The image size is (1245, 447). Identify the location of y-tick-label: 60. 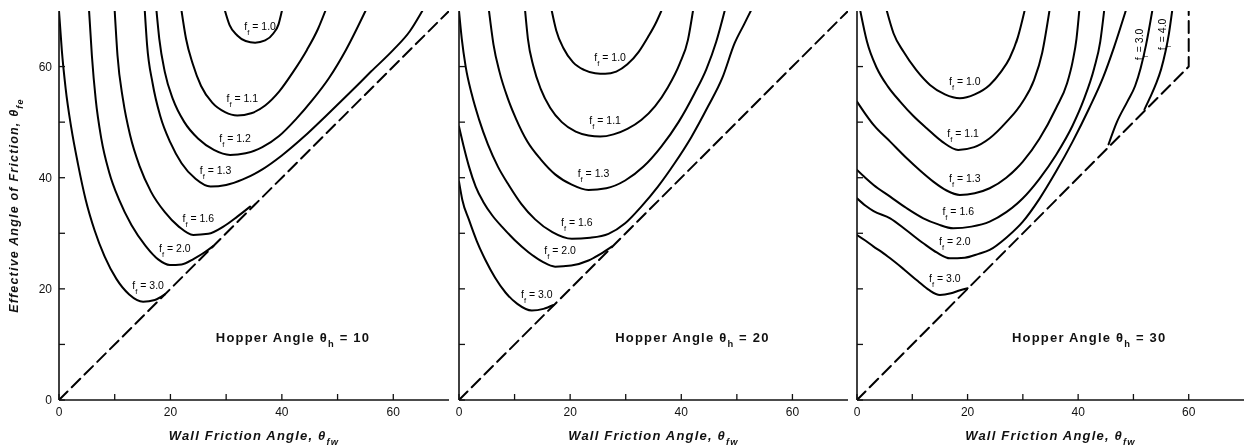
(45, 66).